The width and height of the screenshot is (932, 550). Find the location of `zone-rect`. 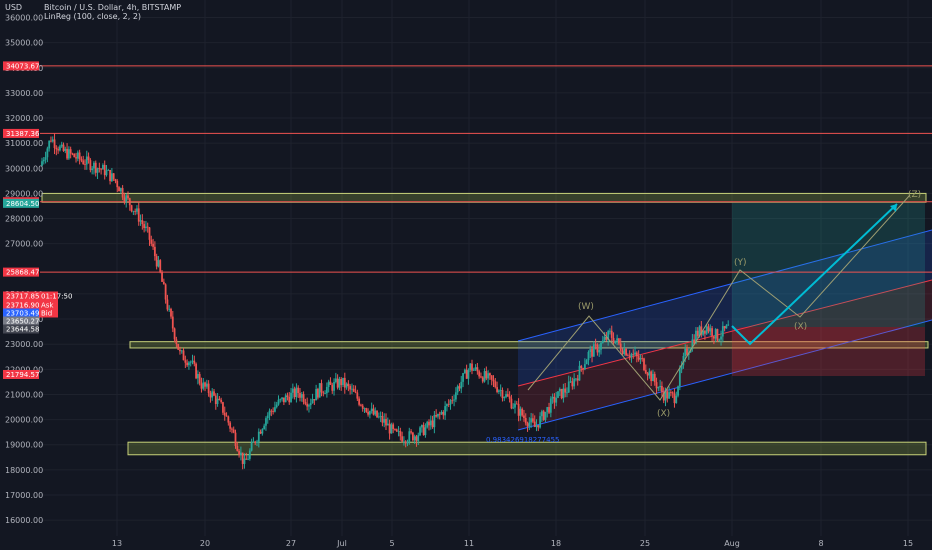

zone-rect is located at coordinates (484, 197).